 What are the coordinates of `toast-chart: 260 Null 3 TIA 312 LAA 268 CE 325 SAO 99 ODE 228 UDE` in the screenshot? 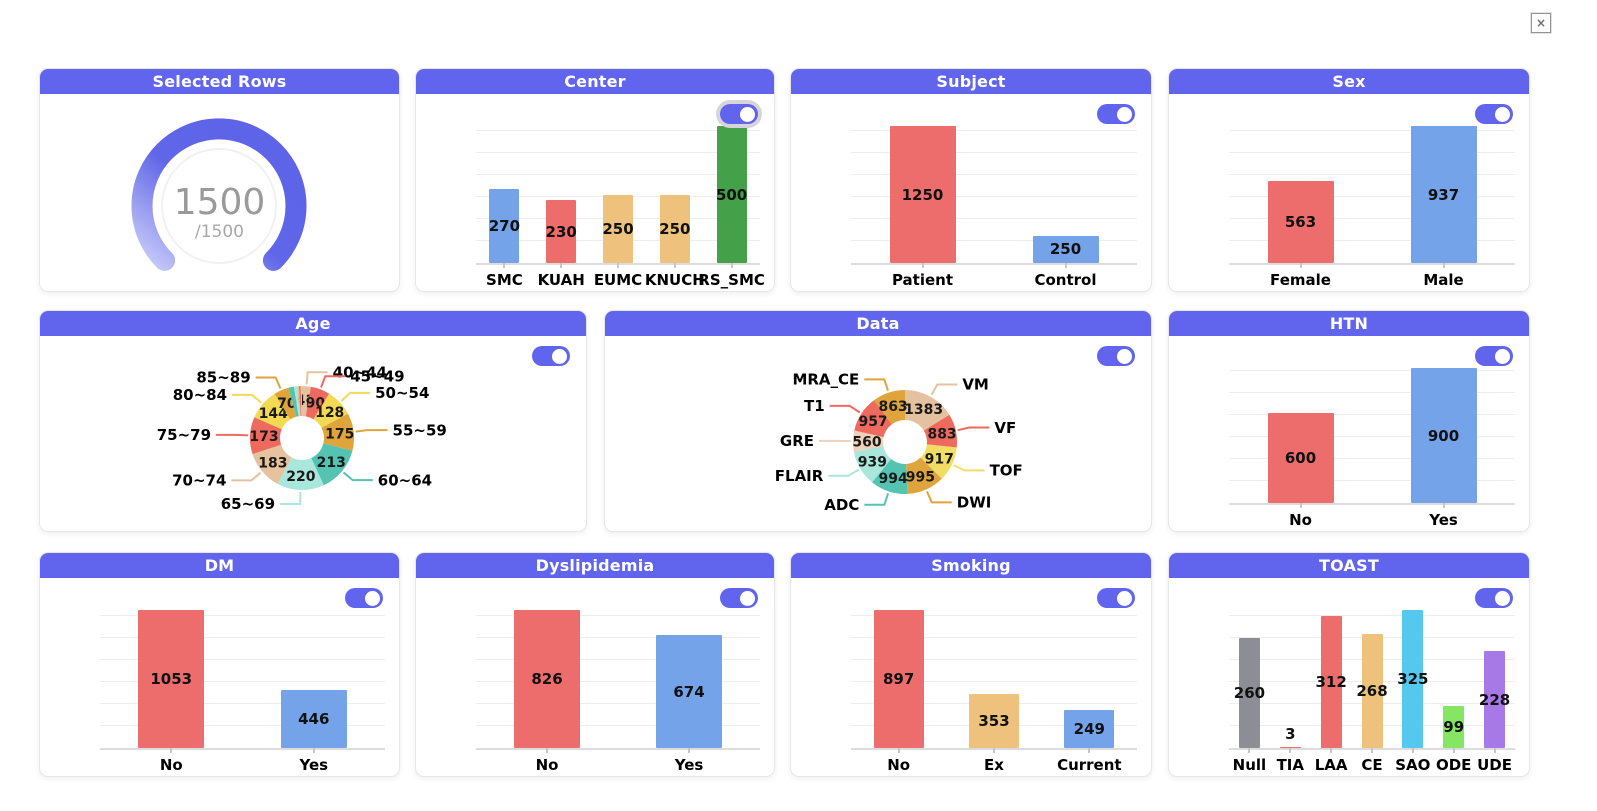 It's located at (1349, 677).